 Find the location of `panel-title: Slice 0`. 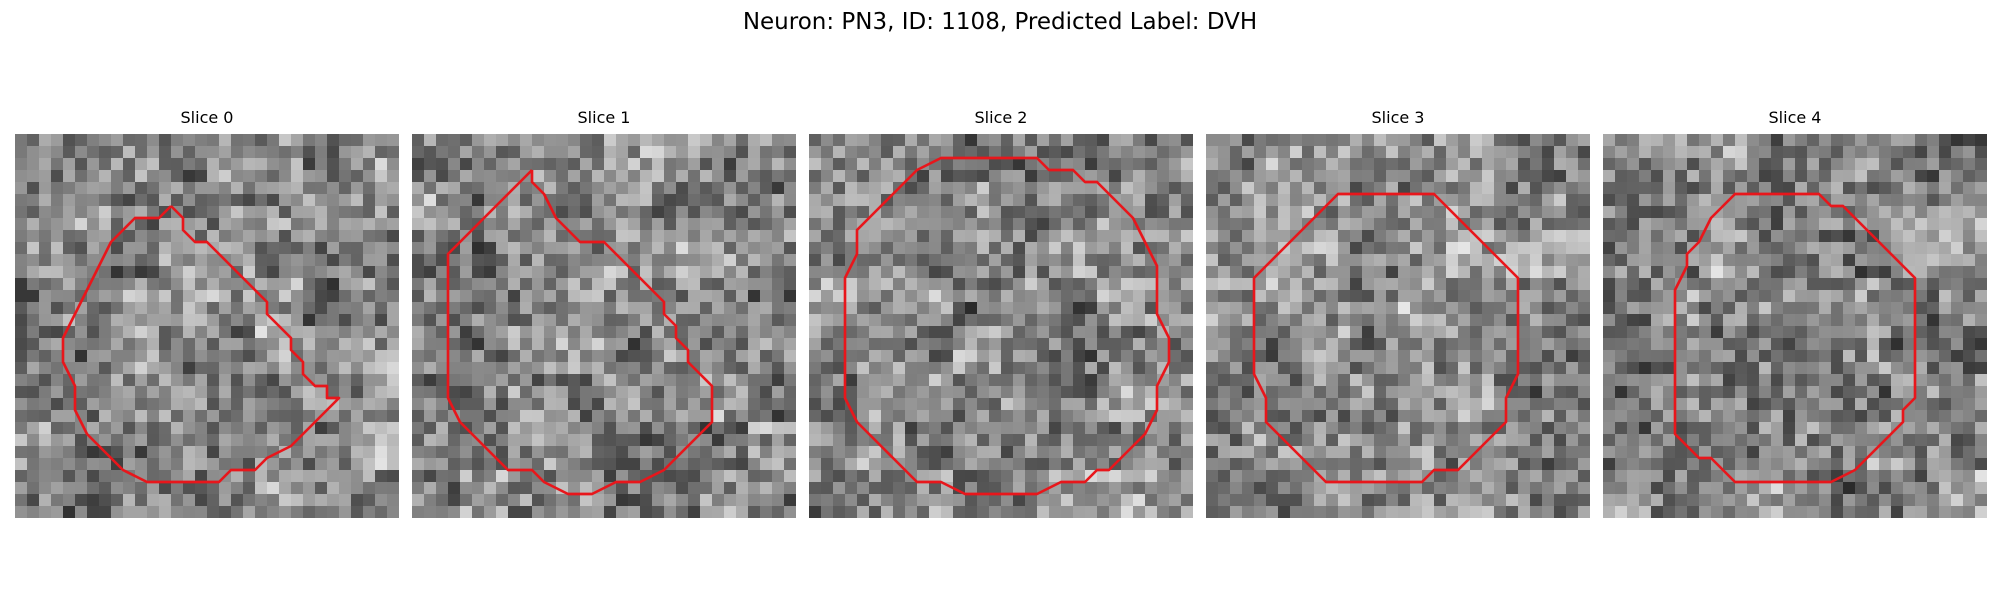

panel-title: Slice 0 is located at coordinates (207, 117).